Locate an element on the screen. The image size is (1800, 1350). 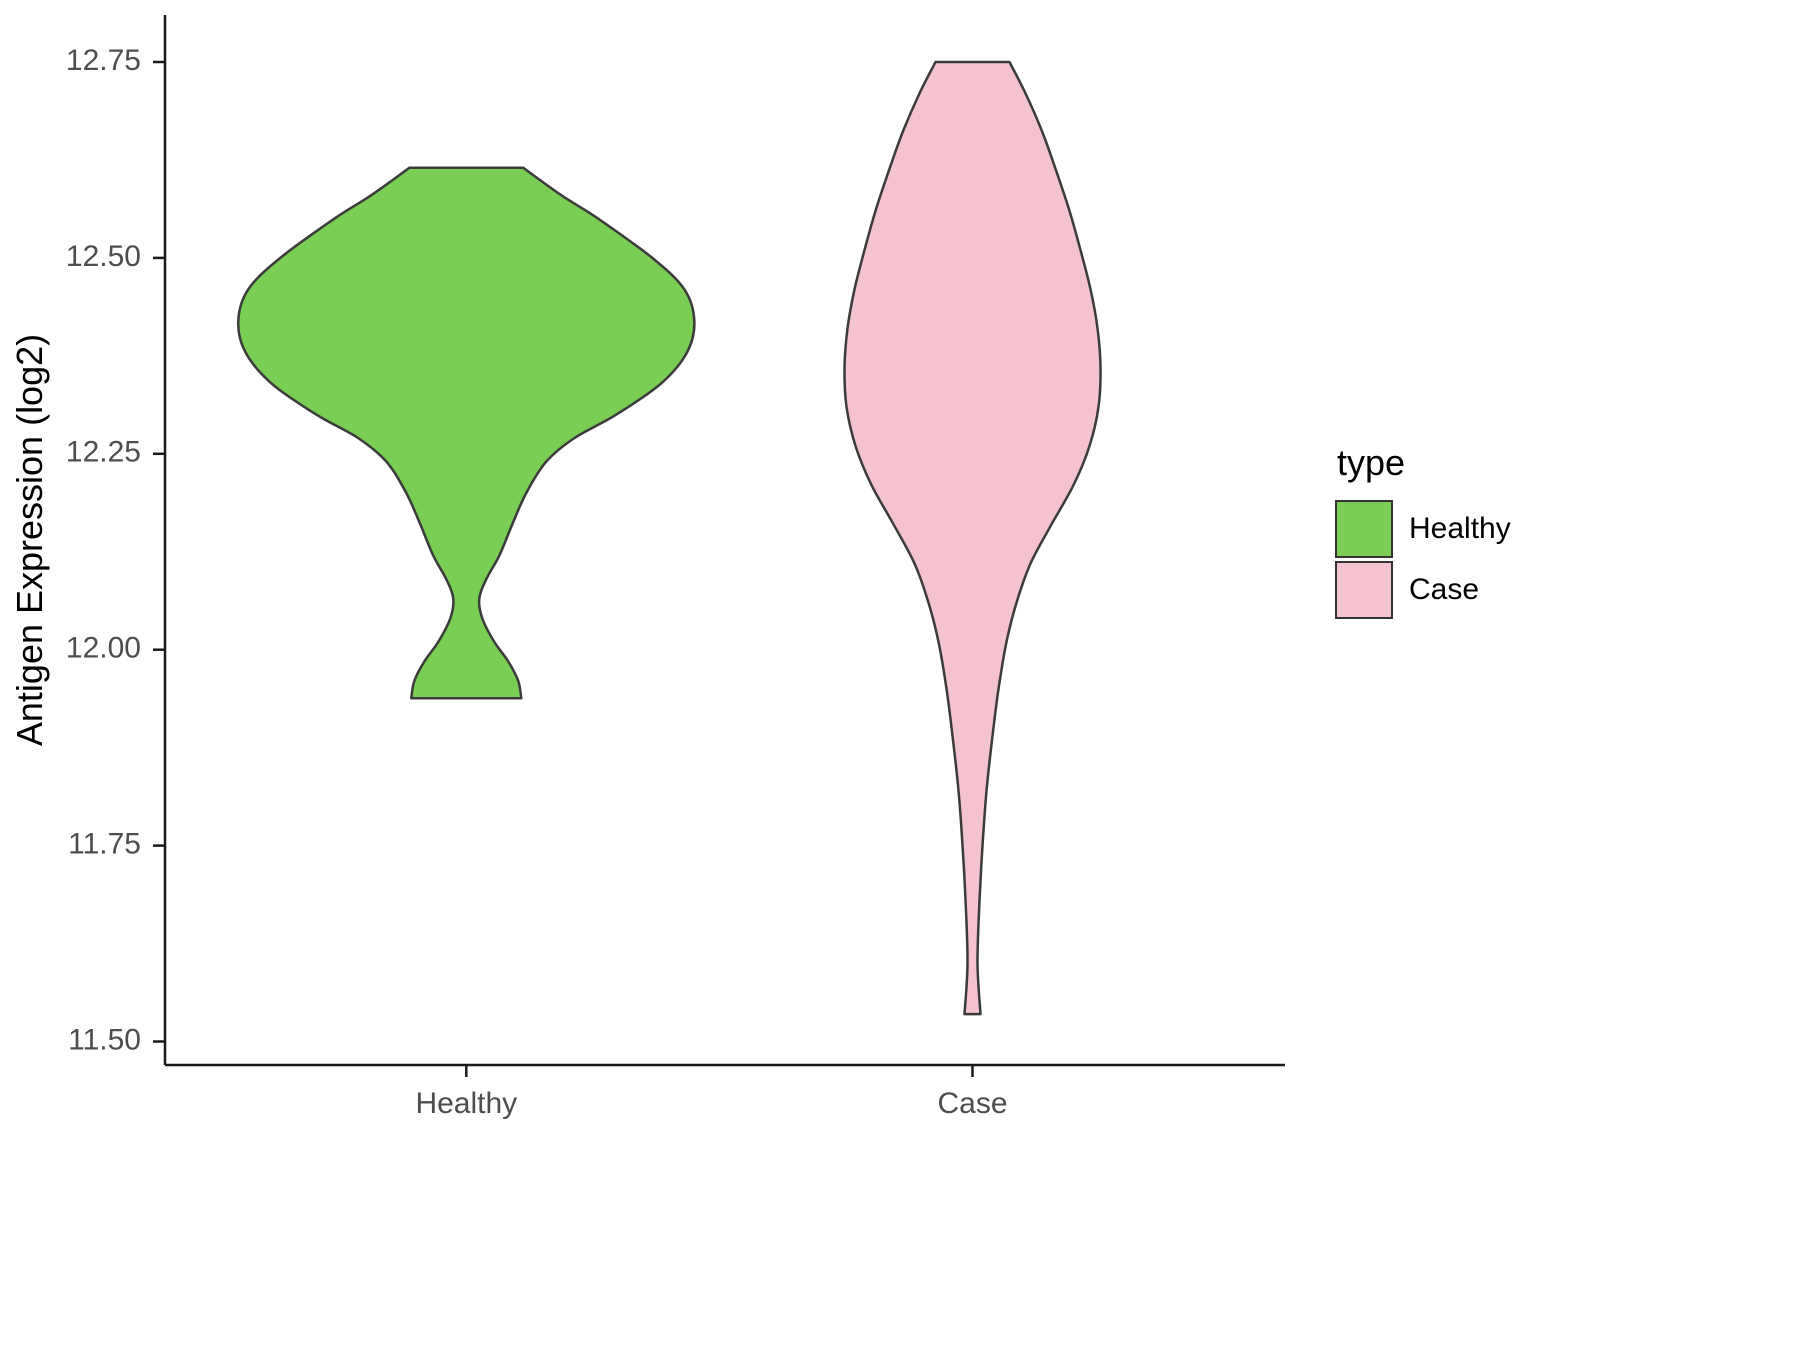
legend-entry-case: Case is located at coordinates (1423, 590).